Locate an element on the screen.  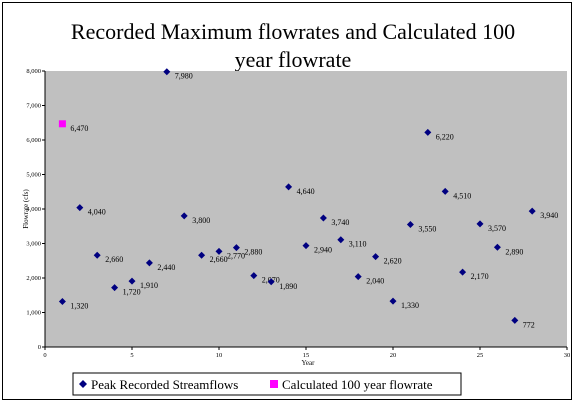
chart-title-line-2: year flowrate is located at coordinates (293, 59).